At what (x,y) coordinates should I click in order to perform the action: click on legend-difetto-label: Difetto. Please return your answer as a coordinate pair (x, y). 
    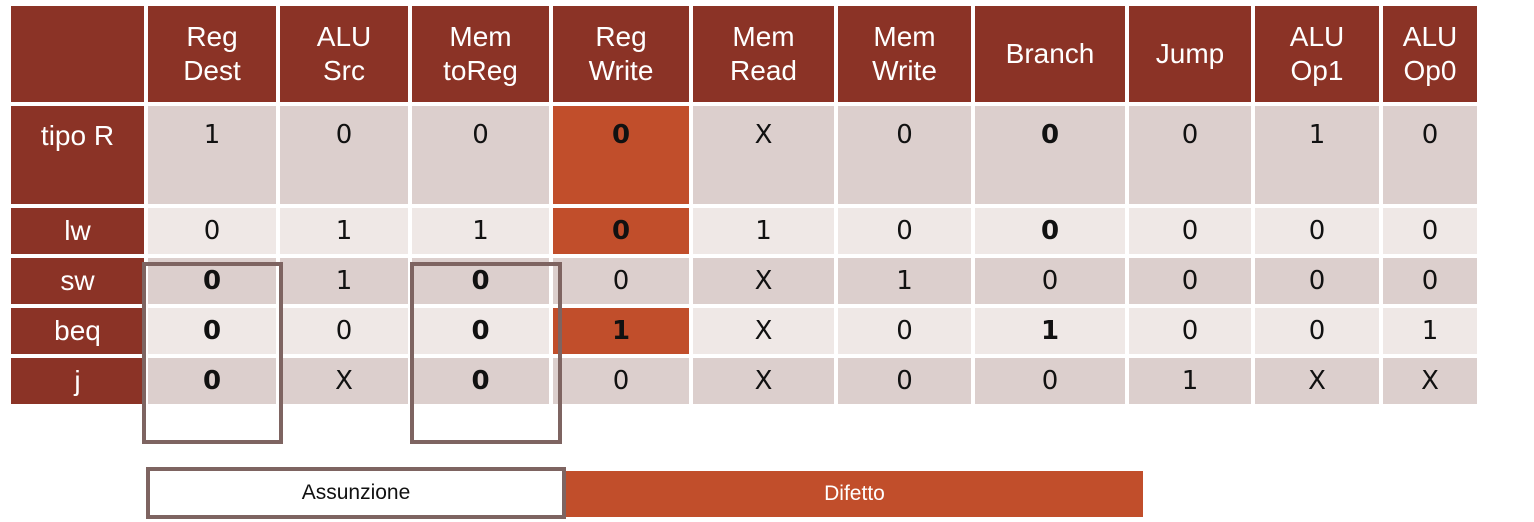
    Looking at the image, I should click on (854, 493).